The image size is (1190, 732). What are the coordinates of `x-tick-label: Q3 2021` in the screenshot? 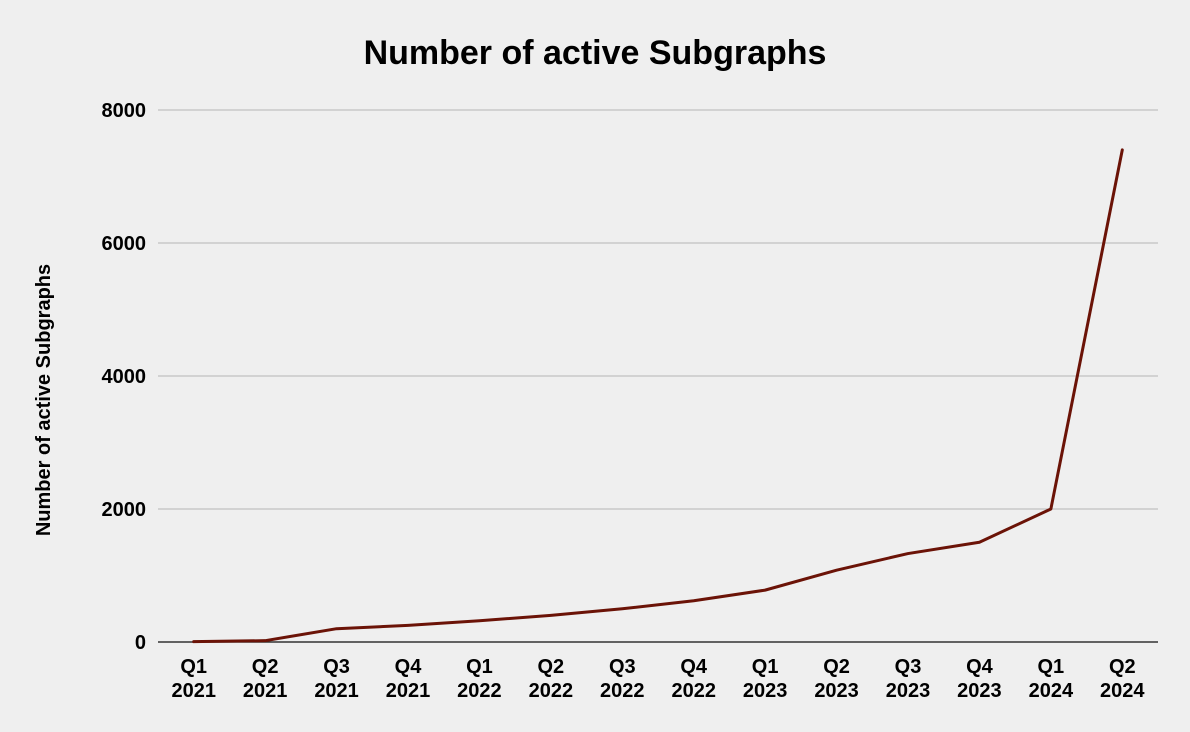 It's located at (336, 679).